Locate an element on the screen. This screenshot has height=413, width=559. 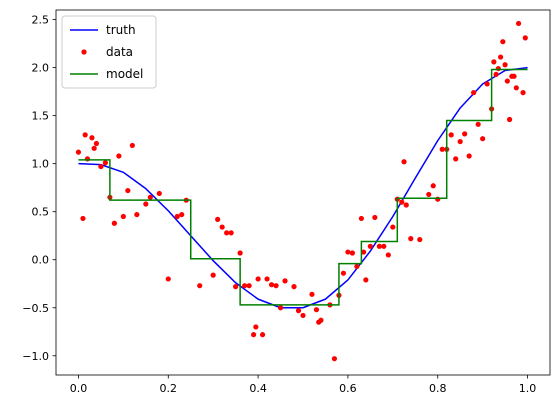
y-tick-label: −1.0 is located at coordinates (35, 356).